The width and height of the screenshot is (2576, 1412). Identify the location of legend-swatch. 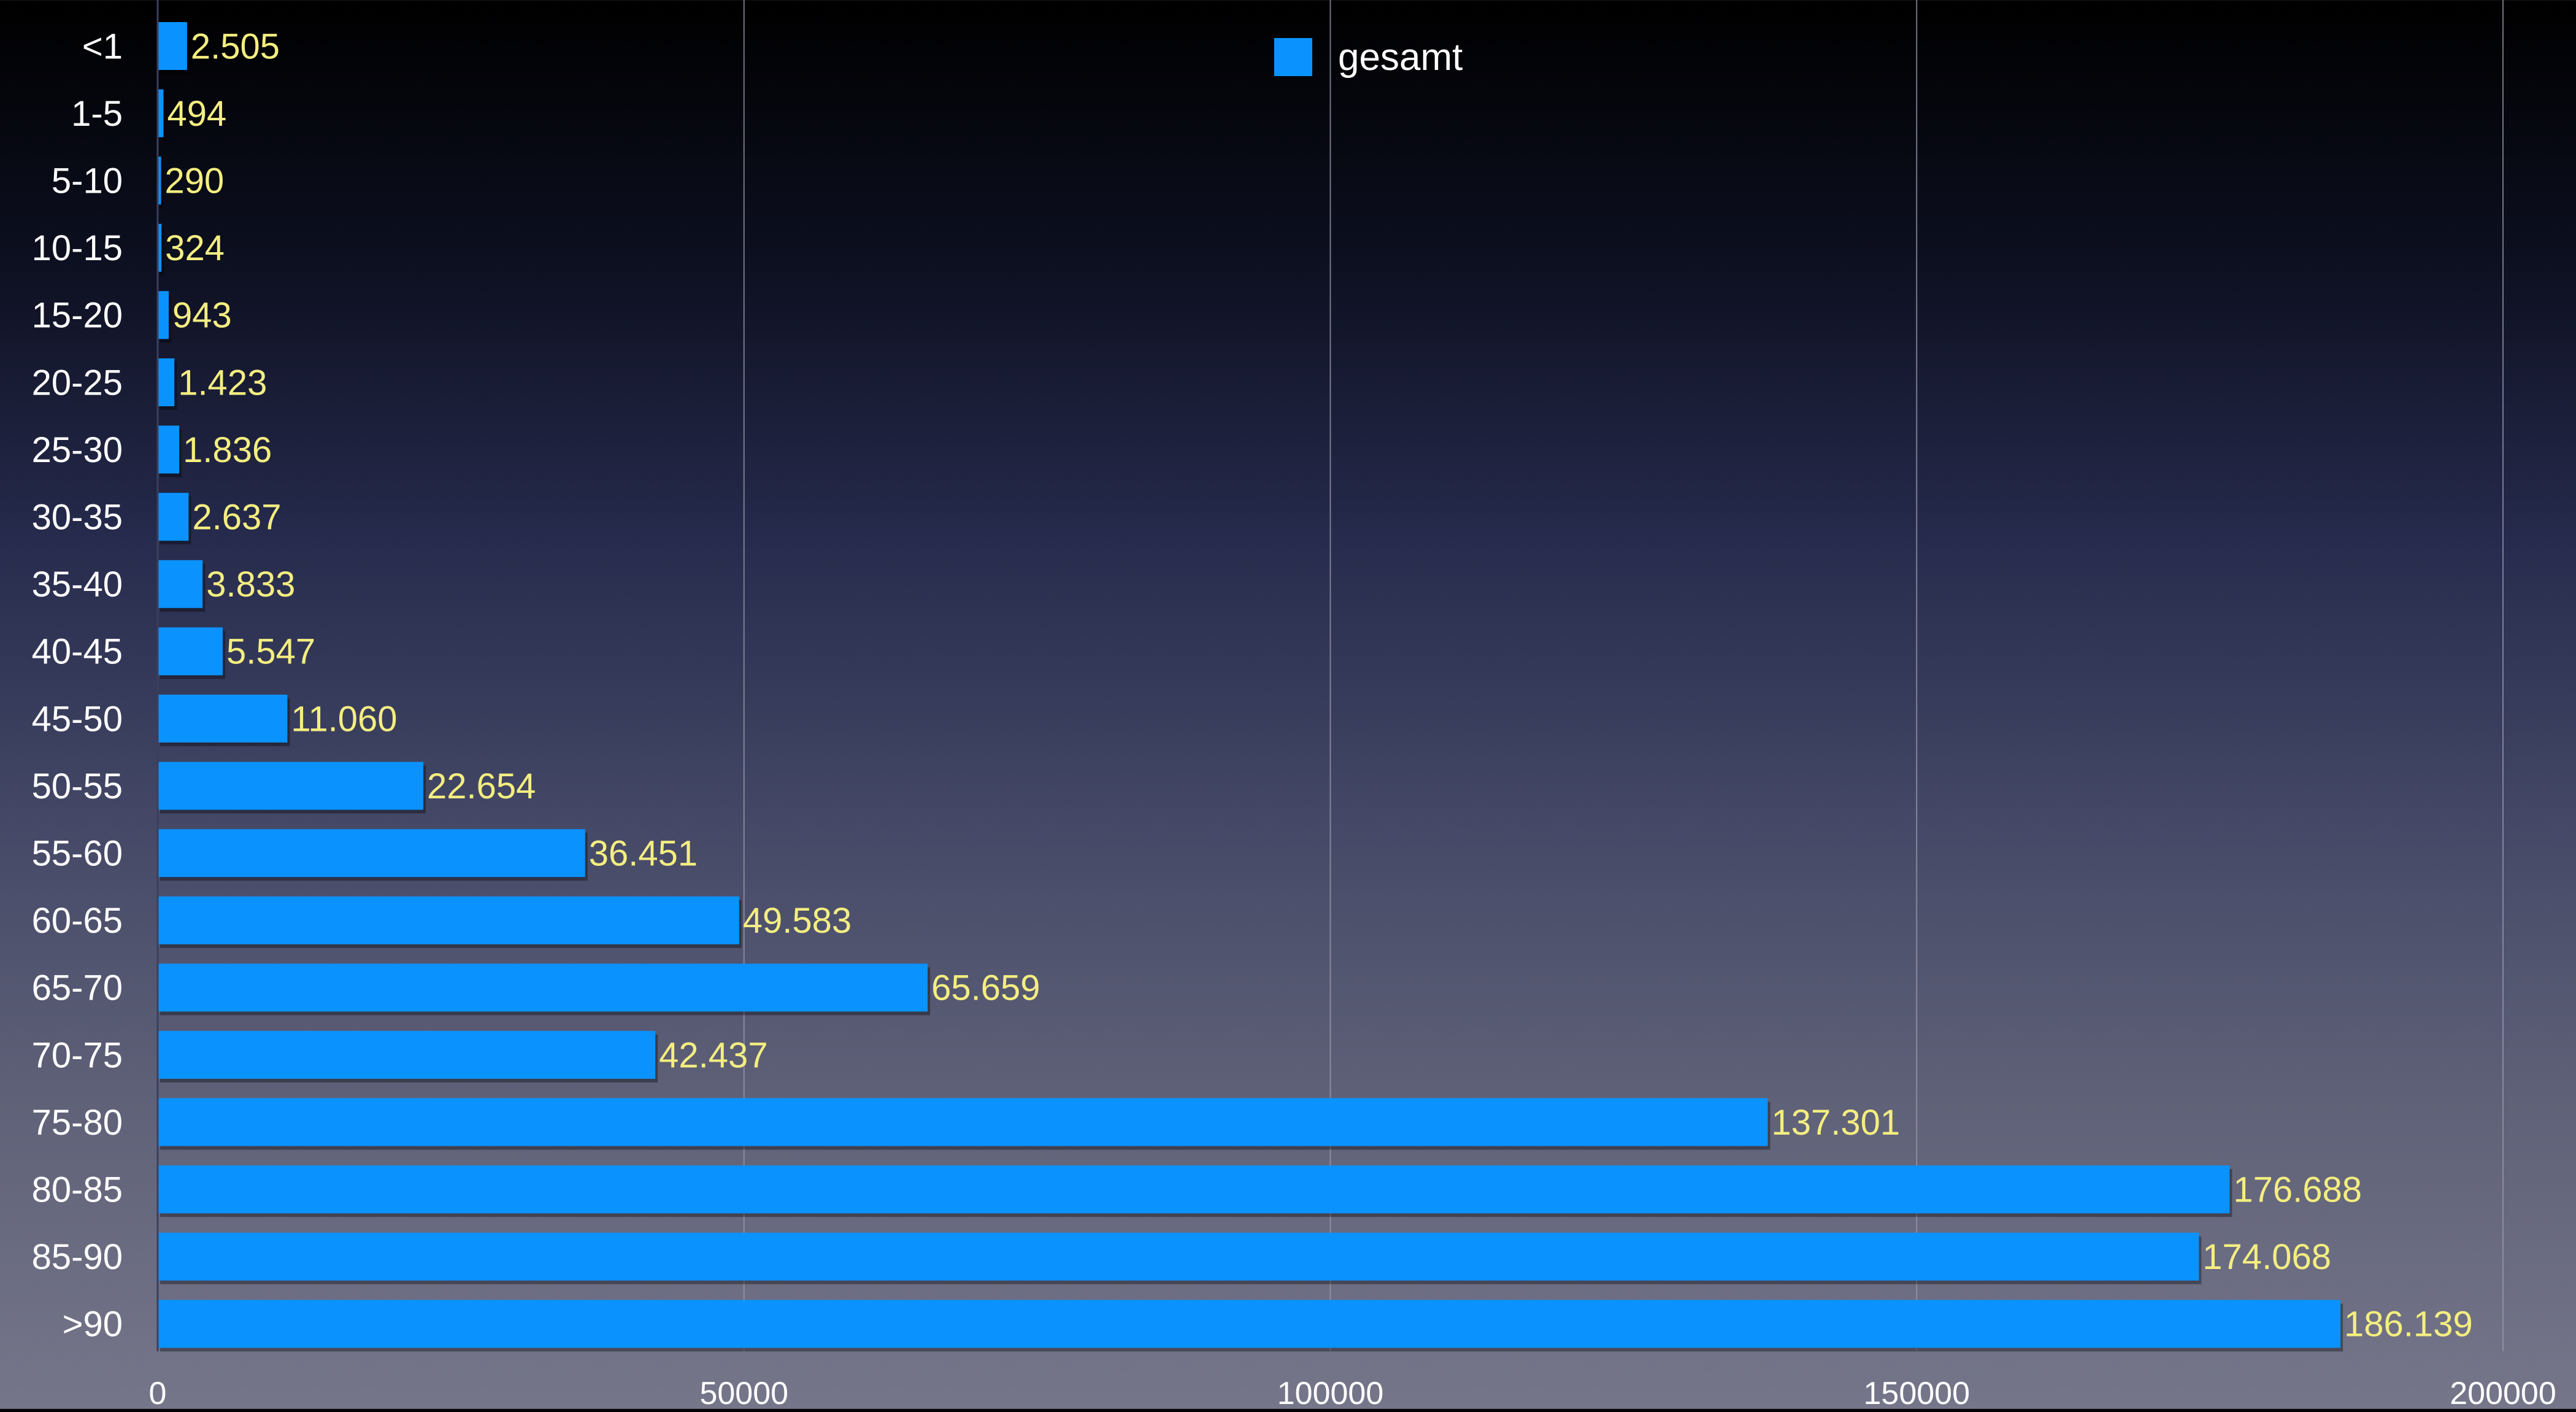
(1293, 57).